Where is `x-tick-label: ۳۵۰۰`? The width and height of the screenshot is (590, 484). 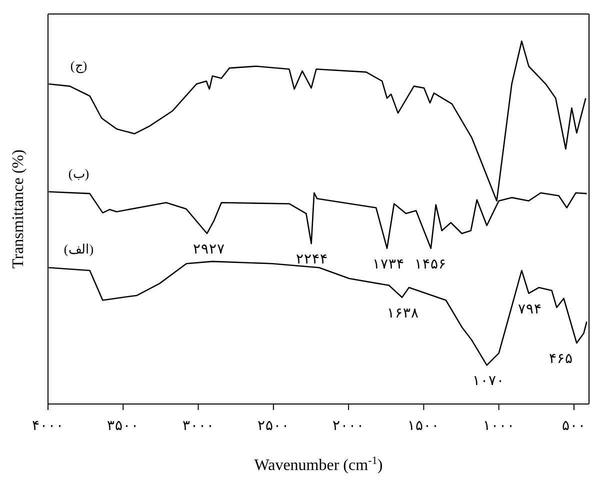
x-tick-label: ۳۵۰۰ is located at coordinates (123, 426).